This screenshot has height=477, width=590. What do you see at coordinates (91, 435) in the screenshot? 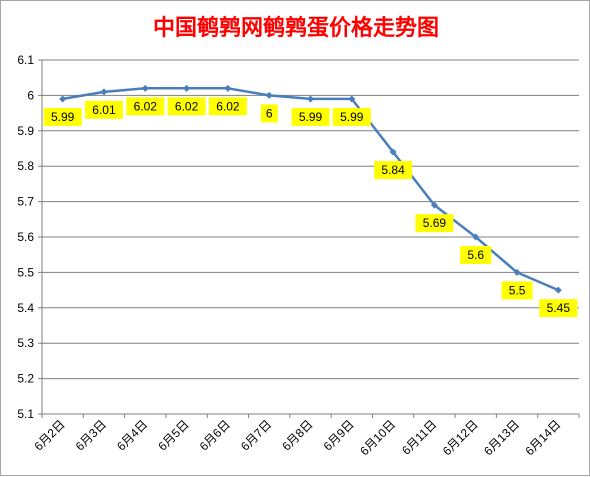
I see `x-tick-label: 6月3日` at bounding box center [91, 435].